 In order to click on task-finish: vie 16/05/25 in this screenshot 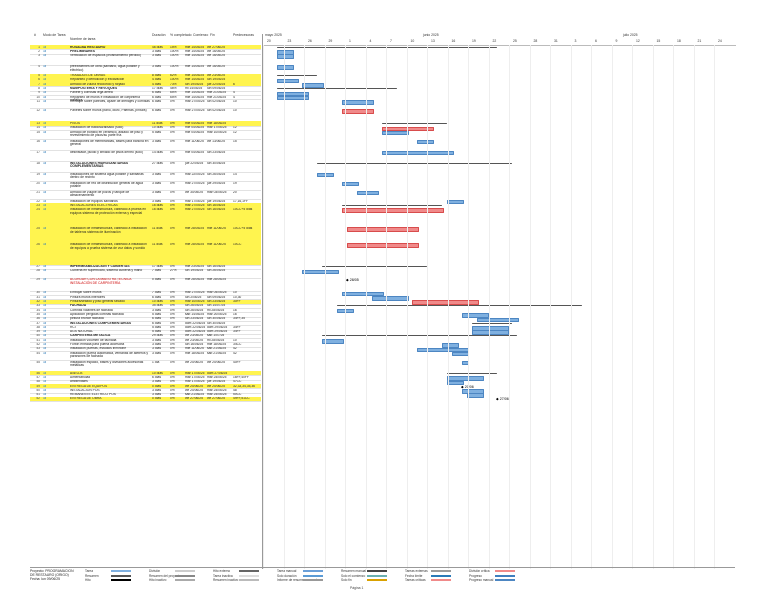, I will do `click(216, 56)`.